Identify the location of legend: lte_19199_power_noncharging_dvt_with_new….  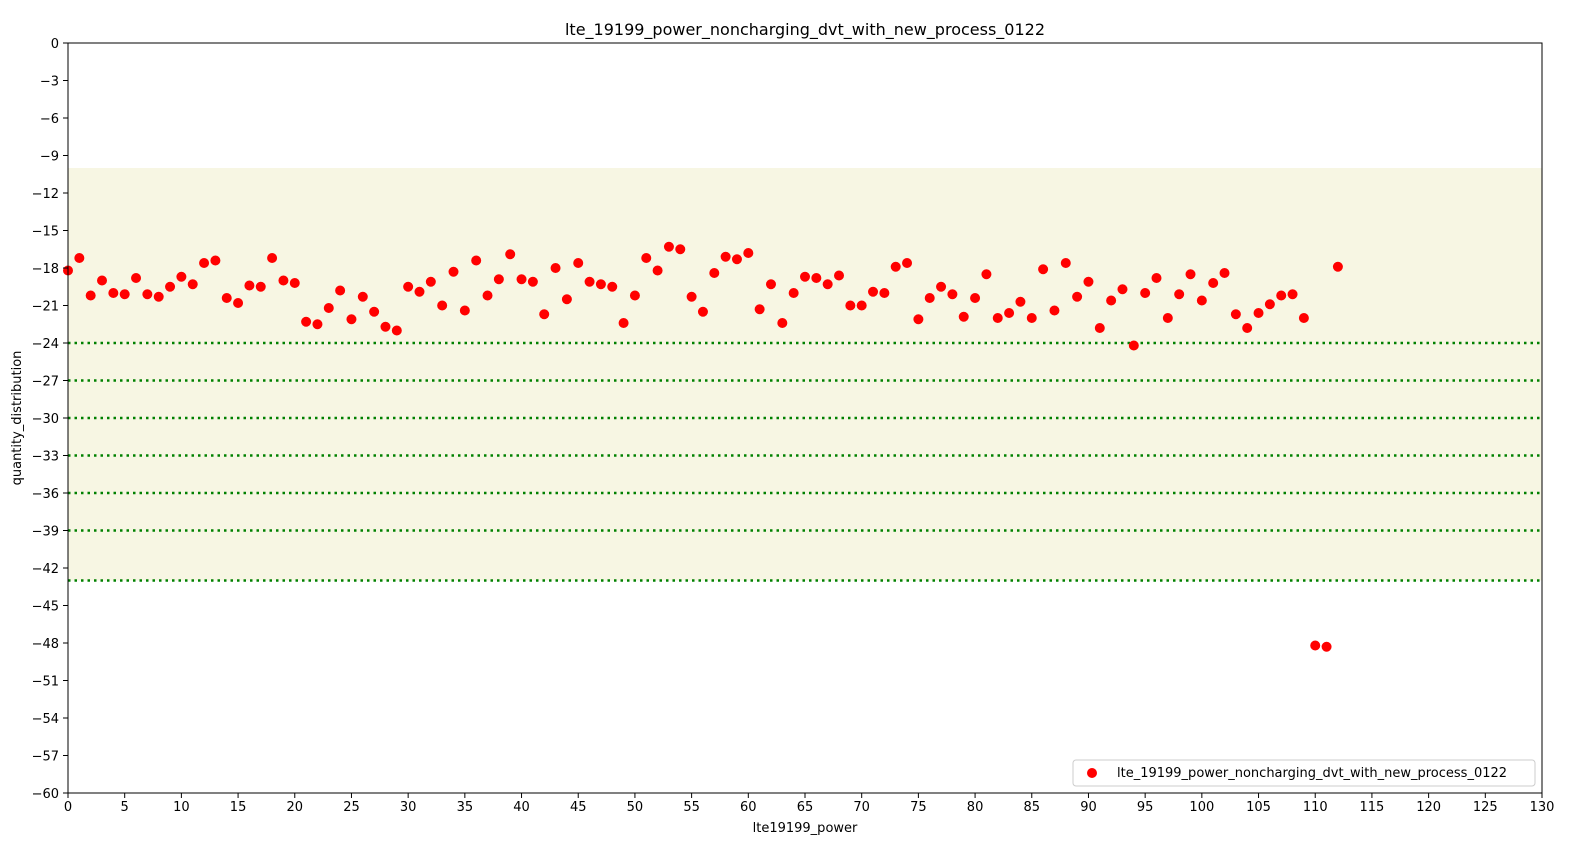
(1304, 773).